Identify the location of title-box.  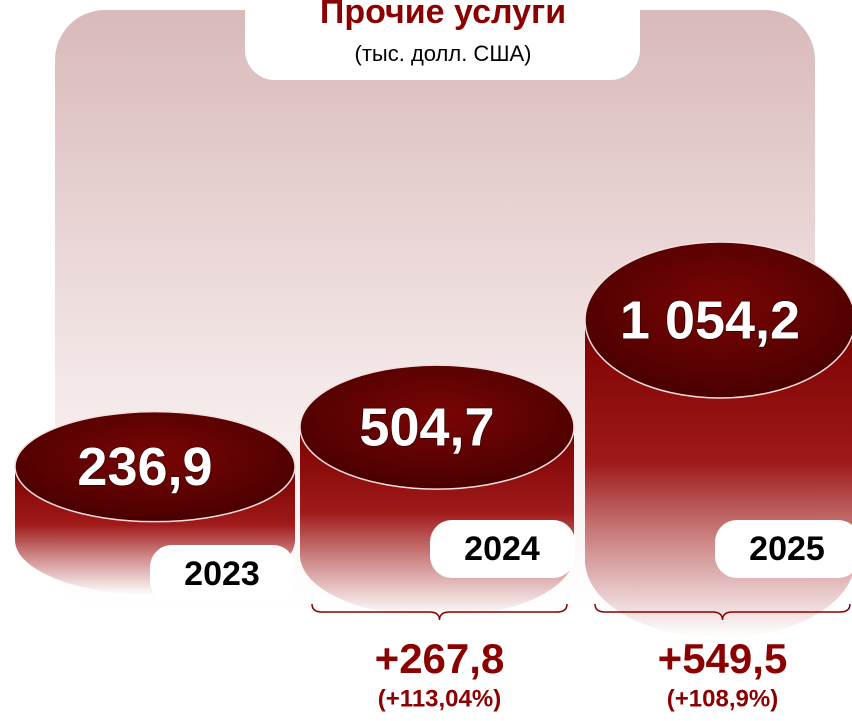
(442, 40).